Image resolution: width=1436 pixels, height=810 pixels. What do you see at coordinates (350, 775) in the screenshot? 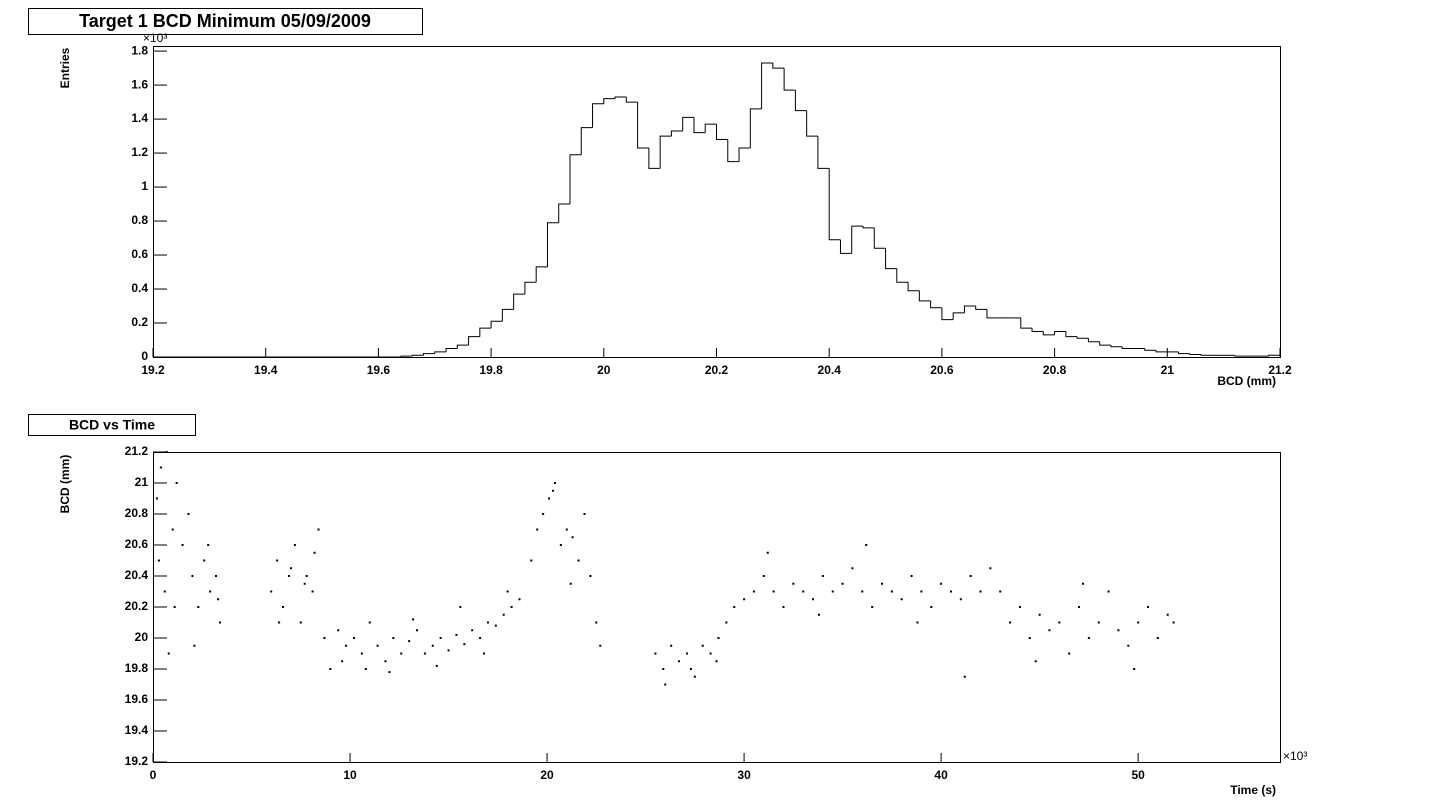
I see `x-tick-label: 10` at bounding box center [350, 775].